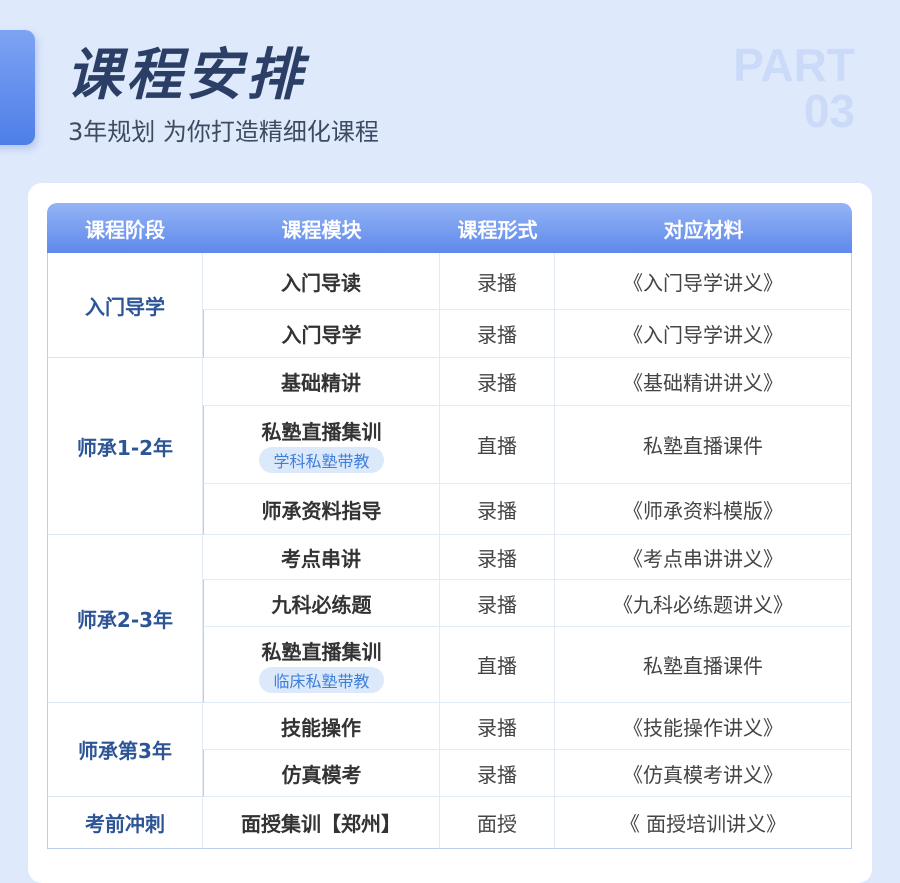 Image resolution: width=900 pixels, height=883 pixels. I want to click on column-header: 课程形式, so click(497, 228).